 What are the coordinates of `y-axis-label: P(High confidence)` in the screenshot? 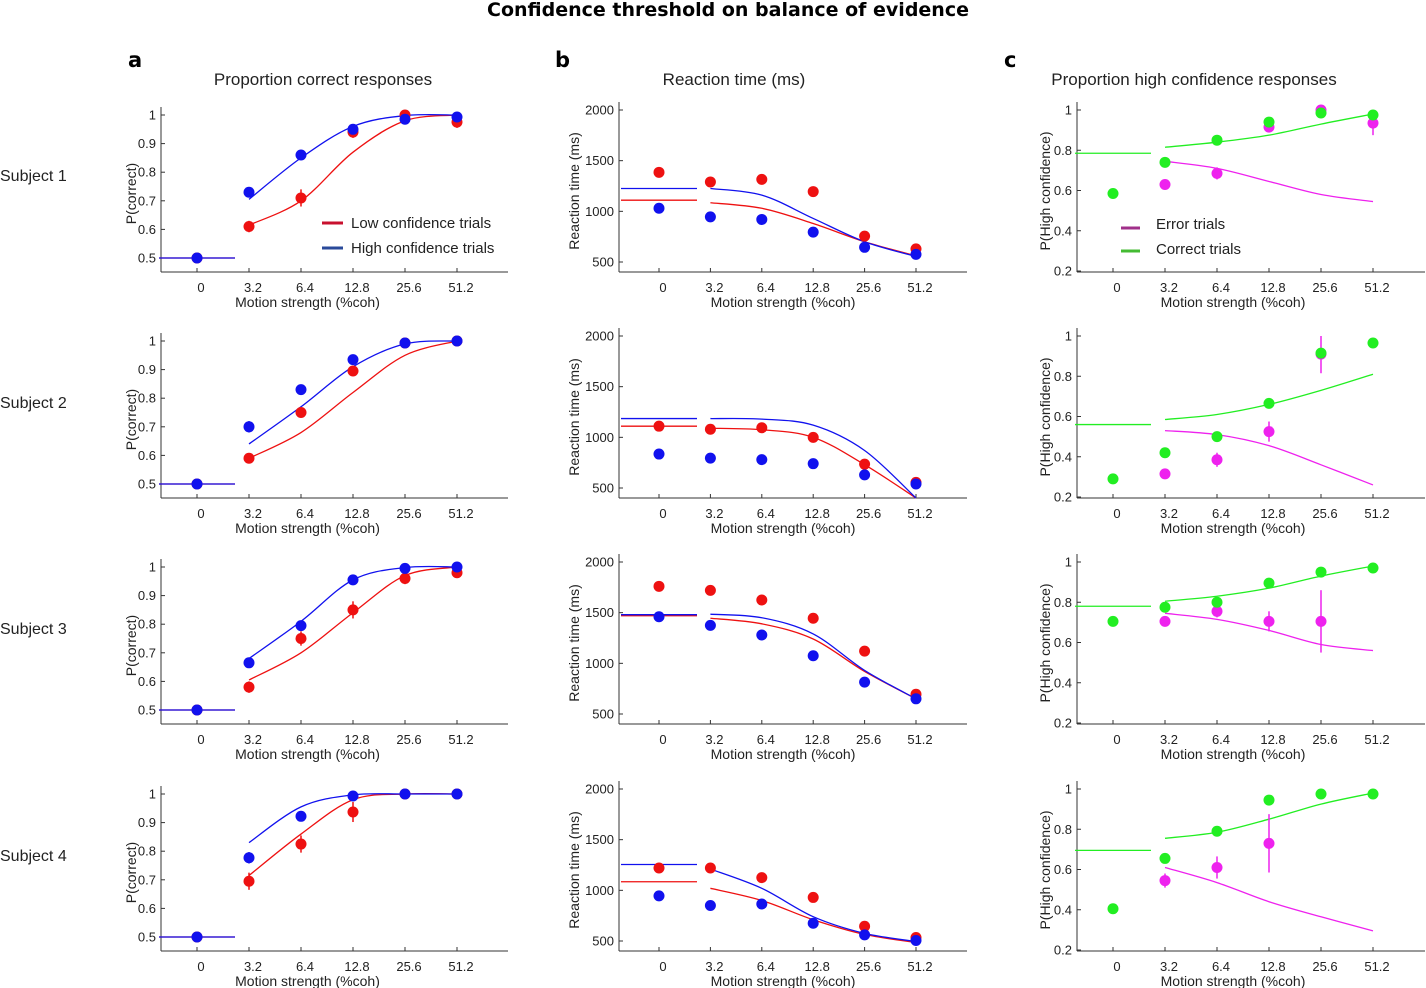 It's located at (1045, 416).